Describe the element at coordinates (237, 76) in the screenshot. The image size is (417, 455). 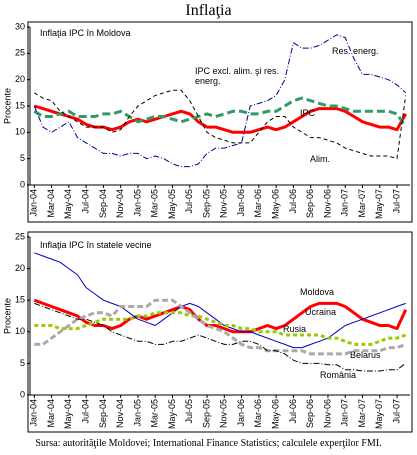
I see `series-label: IPC excl. alim. şi res. energ.` at that location.